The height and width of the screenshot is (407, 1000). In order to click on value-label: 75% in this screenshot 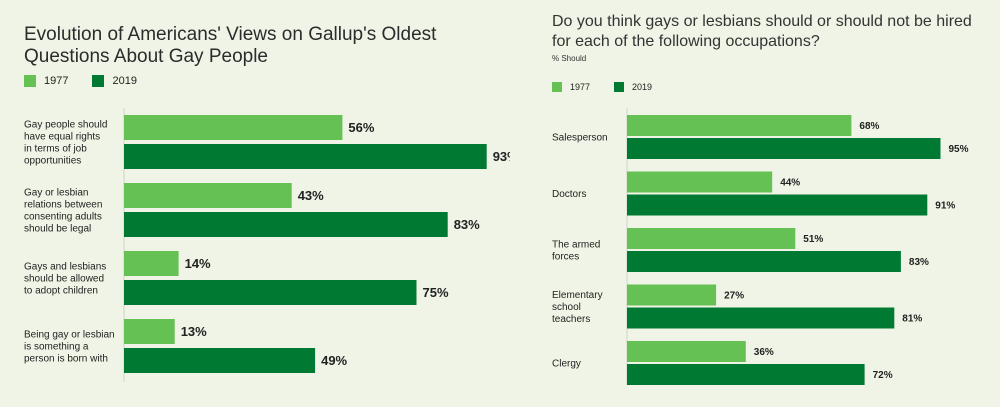, I will do `click(436, 292)`.